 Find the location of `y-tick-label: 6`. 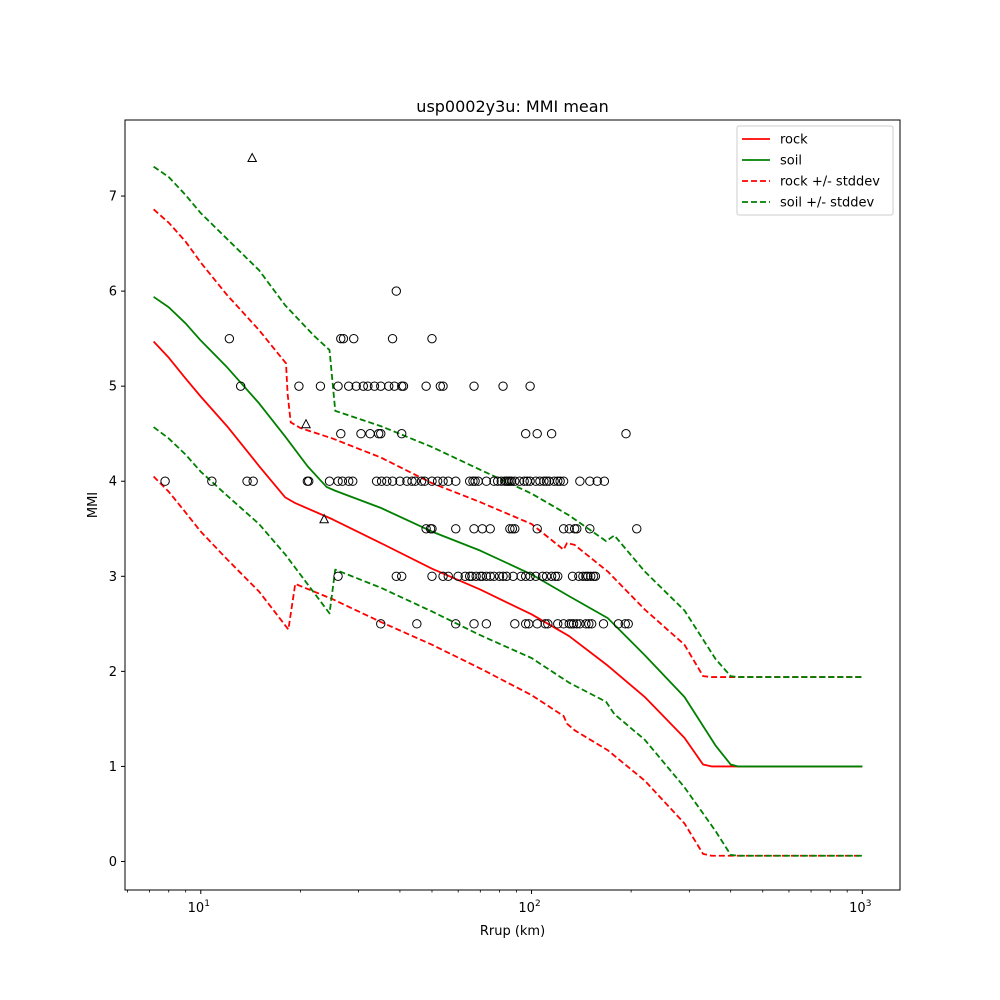

y-tick-label: 6 is located at coordinates (113, 292).